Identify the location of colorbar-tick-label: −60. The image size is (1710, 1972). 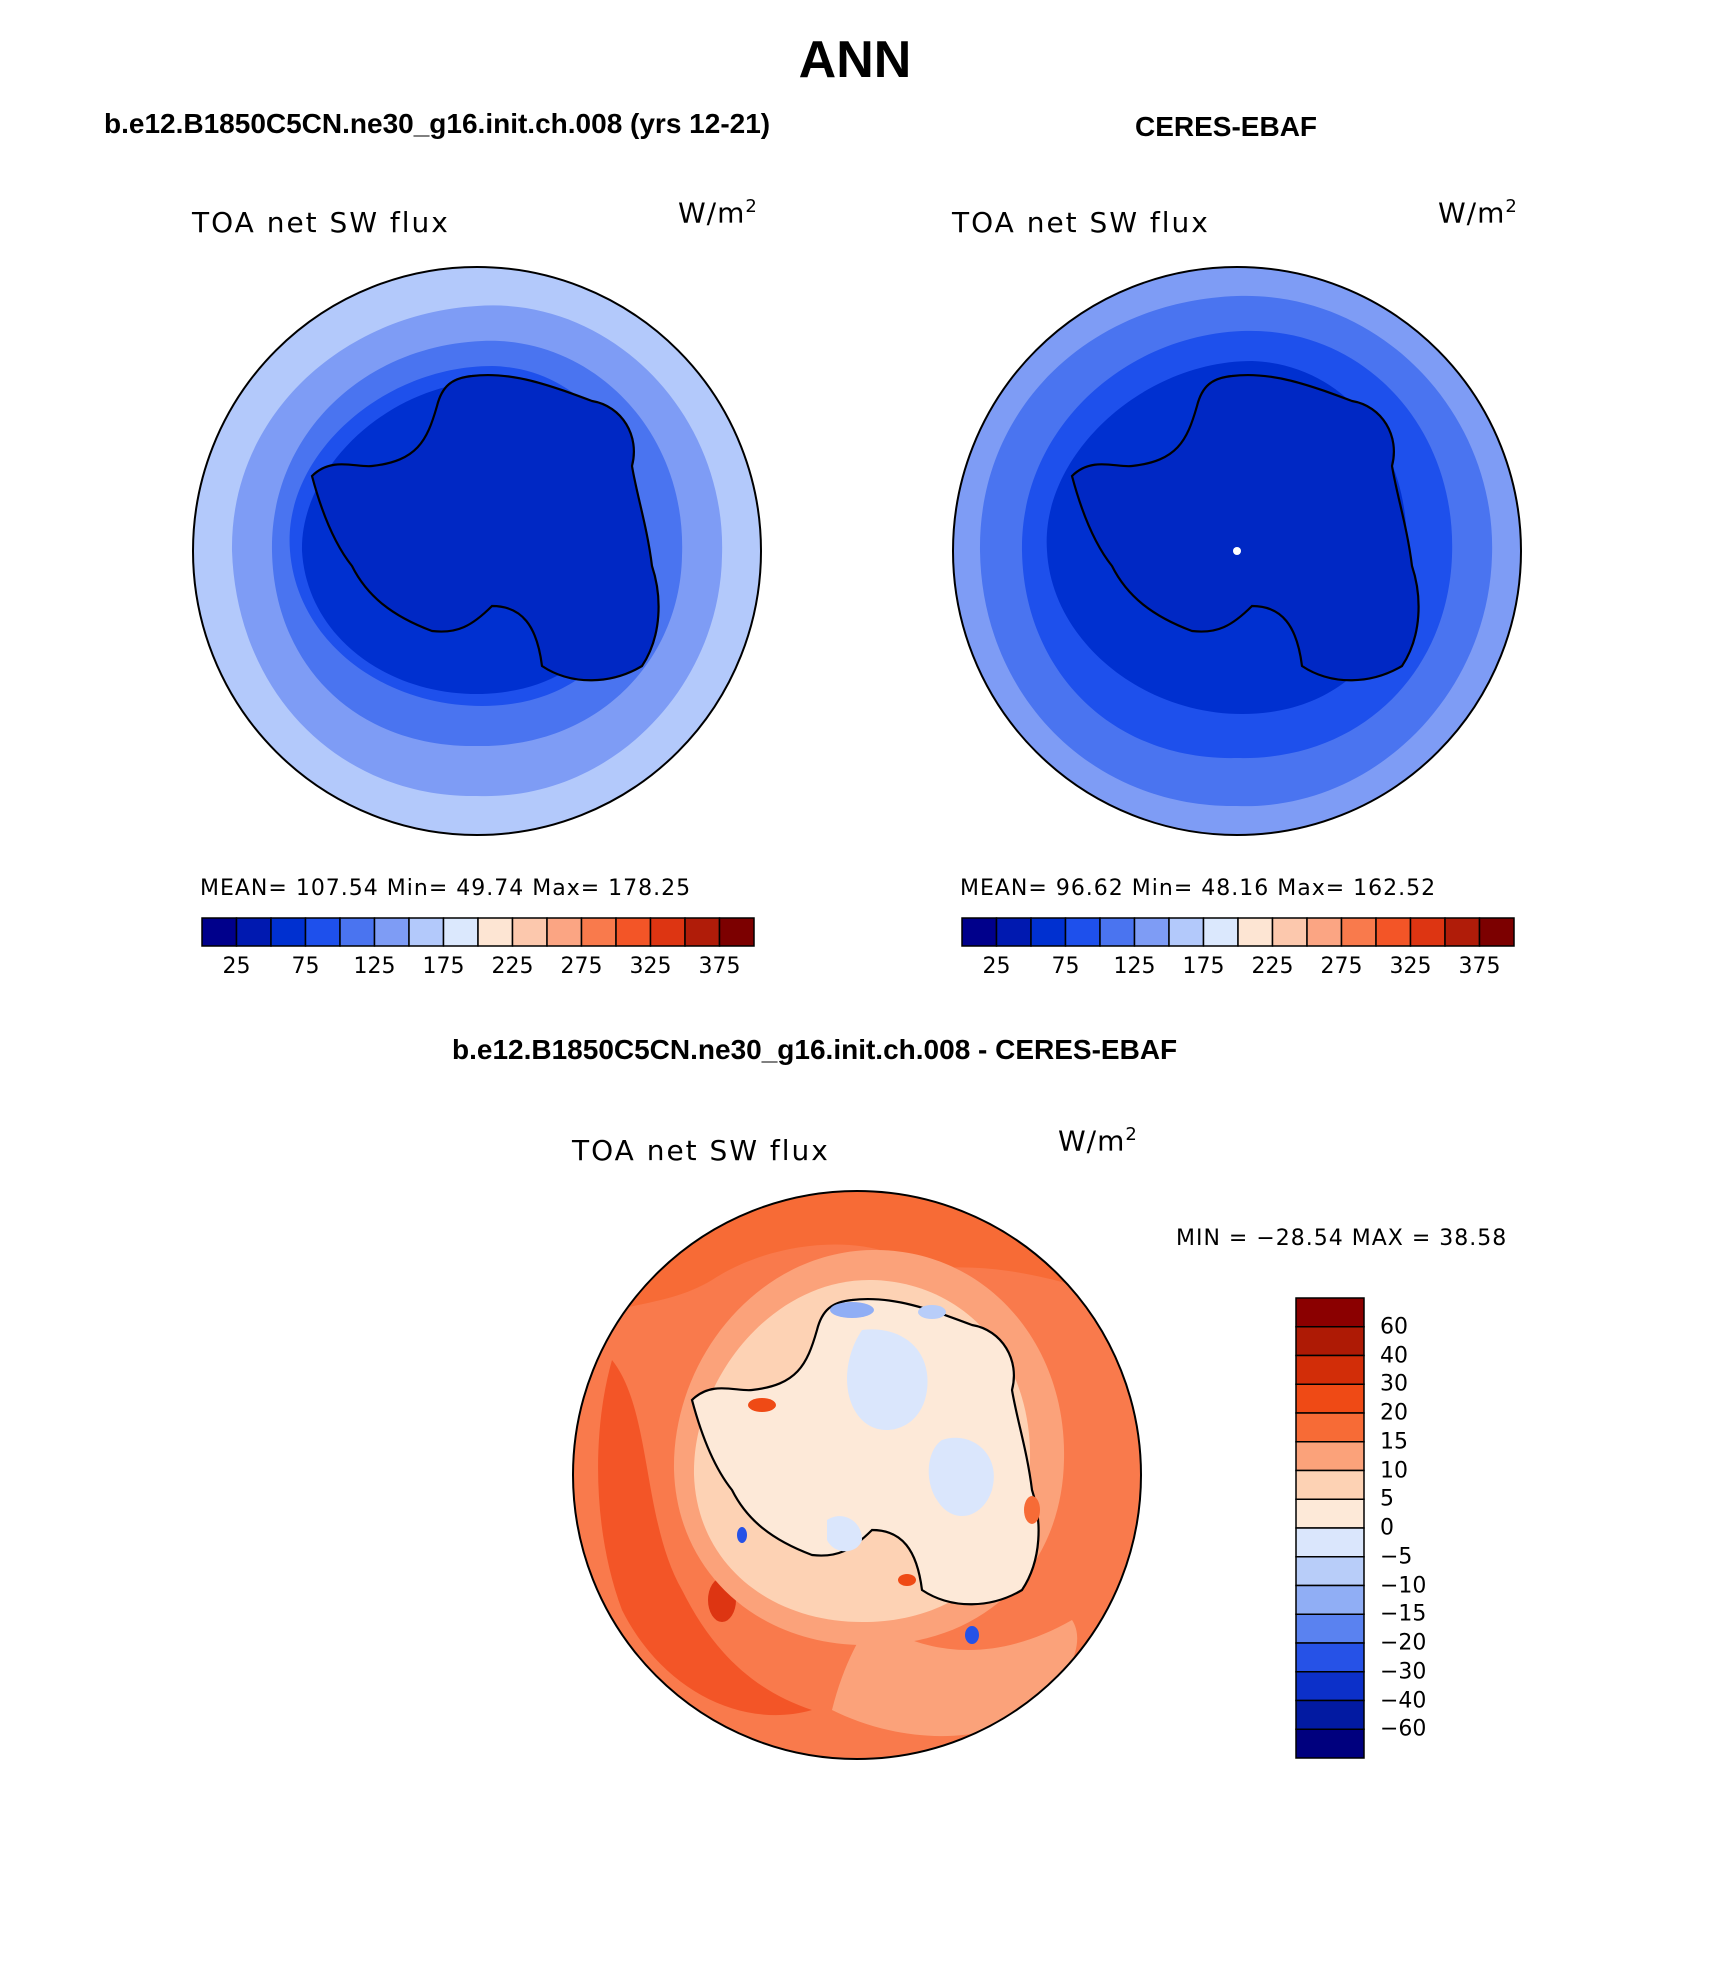
(1403, 1729).